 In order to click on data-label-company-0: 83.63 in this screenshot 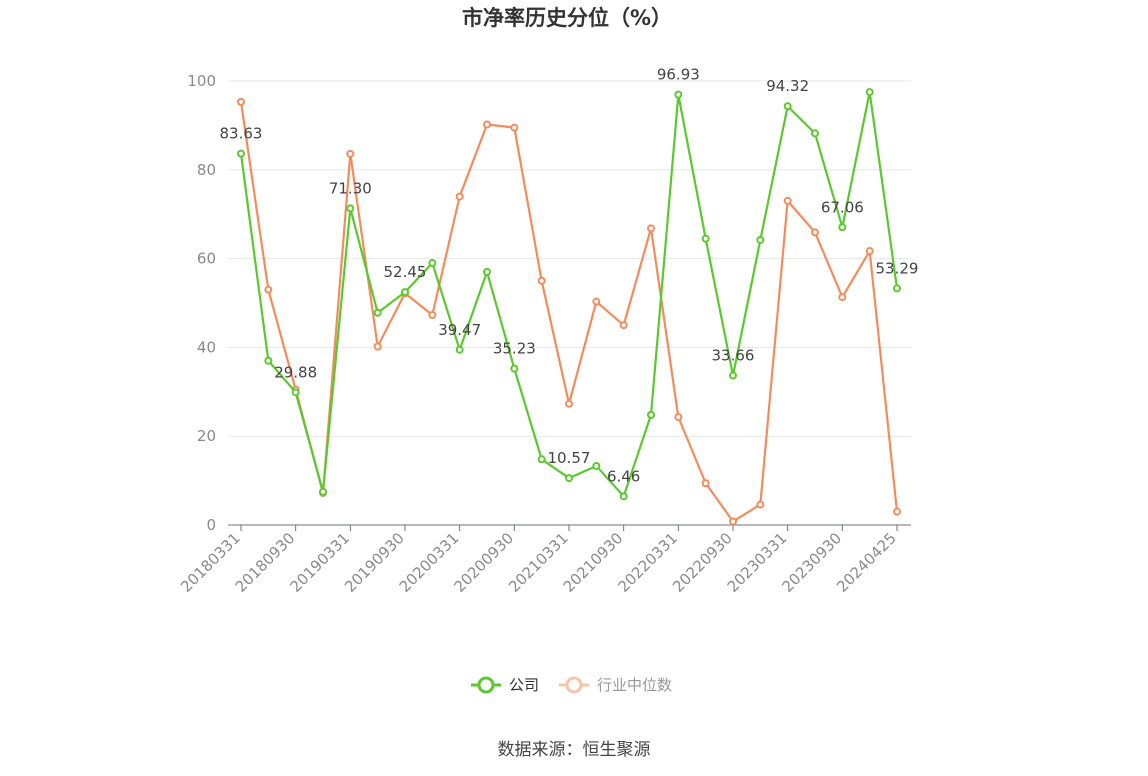, I will do `click(241, 134)`.